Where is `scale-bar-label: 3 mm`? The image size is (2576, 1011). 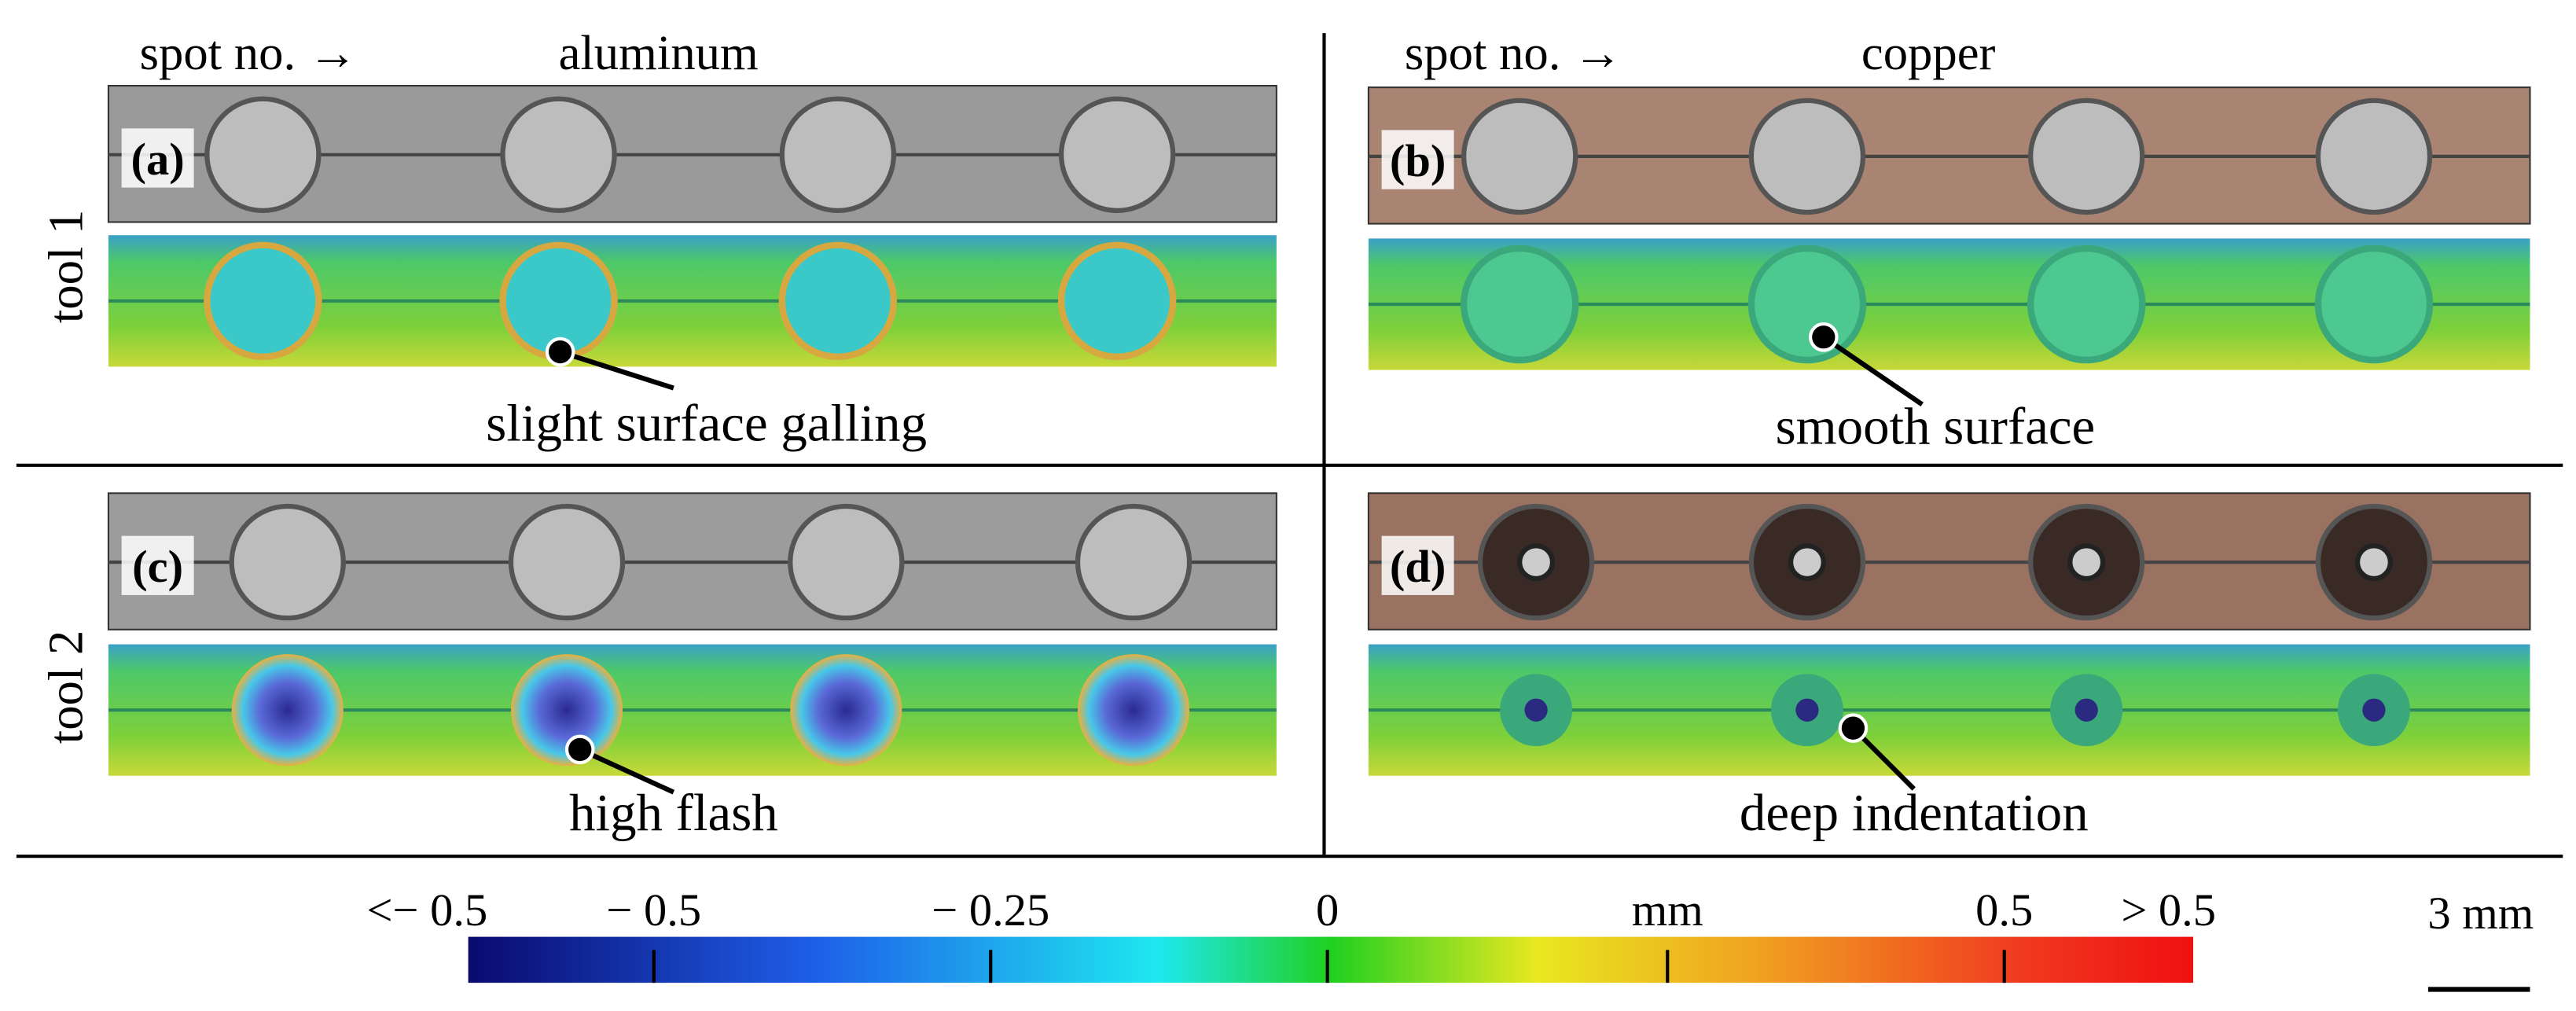 scale-bar-label: 3 mm is located at coordinates (2480, 913).